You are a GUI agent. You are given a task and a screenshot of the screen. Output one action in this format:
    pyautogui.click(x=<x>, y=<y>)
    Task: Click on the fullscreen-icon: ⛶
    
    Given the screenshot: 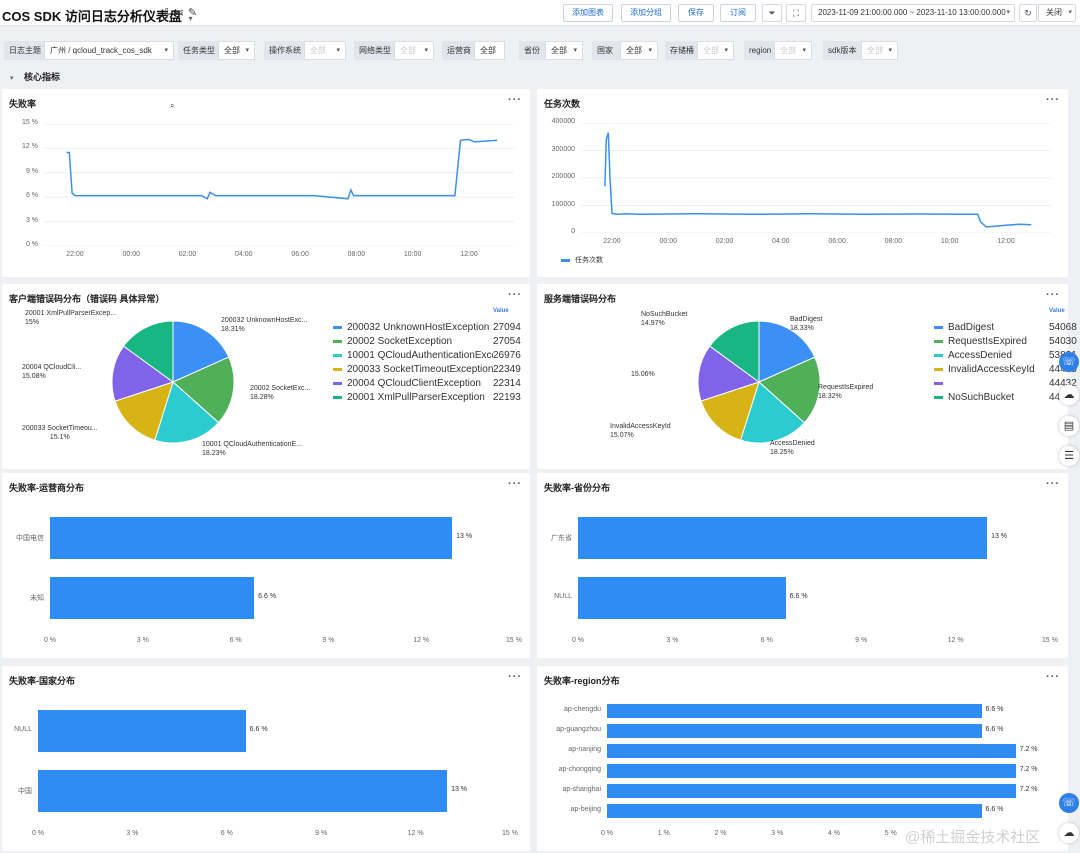 What is the action you would take?
    pyautogui.click(x=796, y=13)
    